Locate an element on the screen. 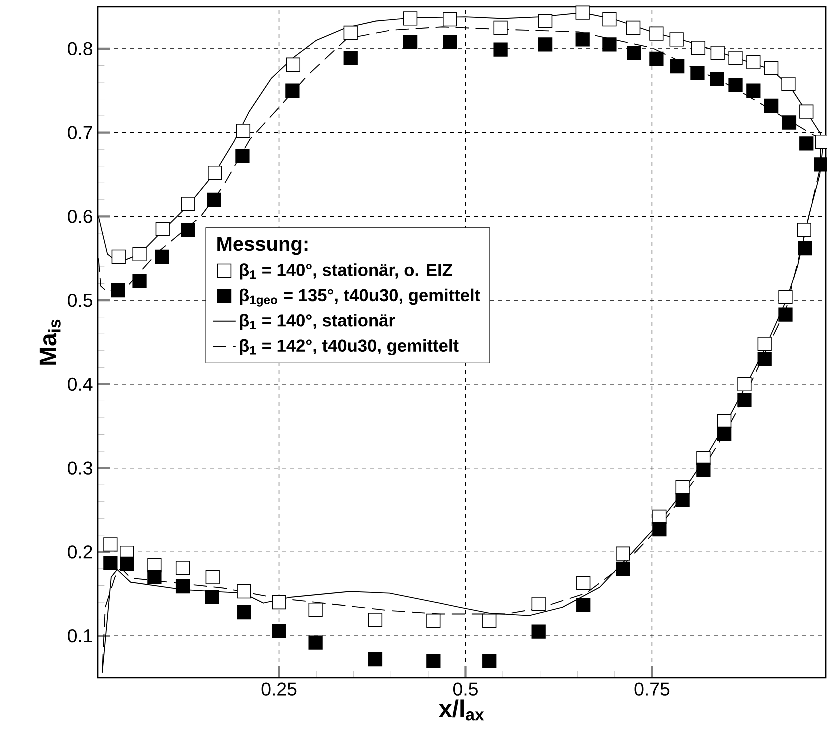 This screenshot has height=751, width=827. x-tick-label: 0.5 is located at coordinates (466, 689).